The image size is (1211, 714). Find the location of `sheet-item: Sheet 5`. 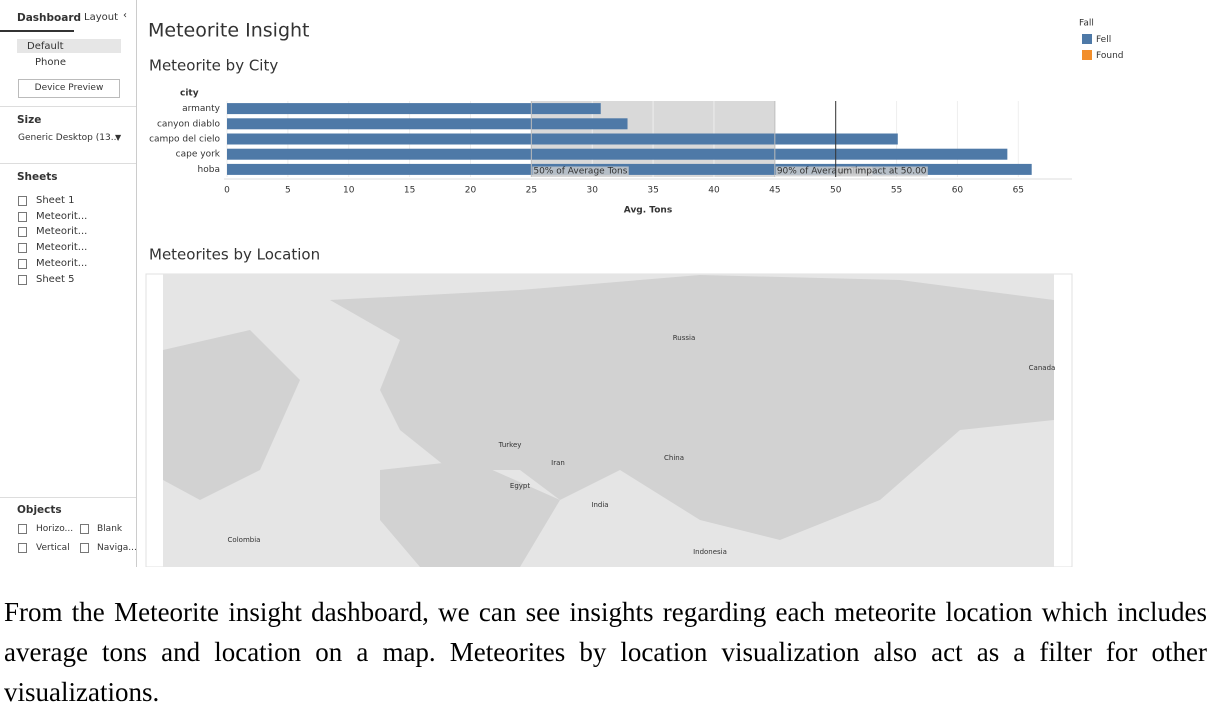

sheet-item: Sheet 5 is located at coordinates (55, 279).